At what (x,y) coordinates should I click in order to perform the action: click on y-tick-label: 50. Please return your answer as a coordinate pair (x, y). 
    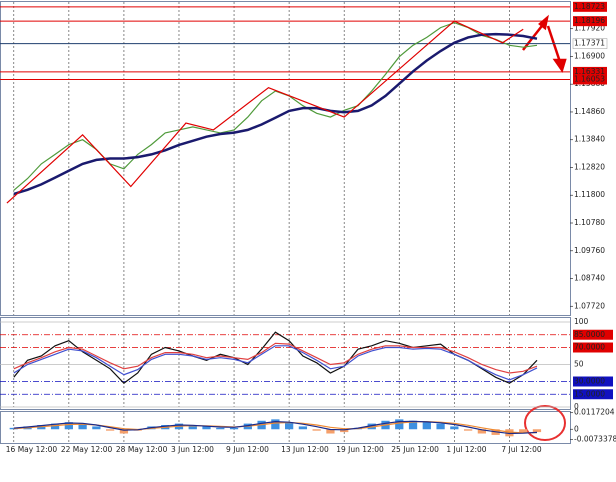
    Looking at the image, I should click on (579, 364).